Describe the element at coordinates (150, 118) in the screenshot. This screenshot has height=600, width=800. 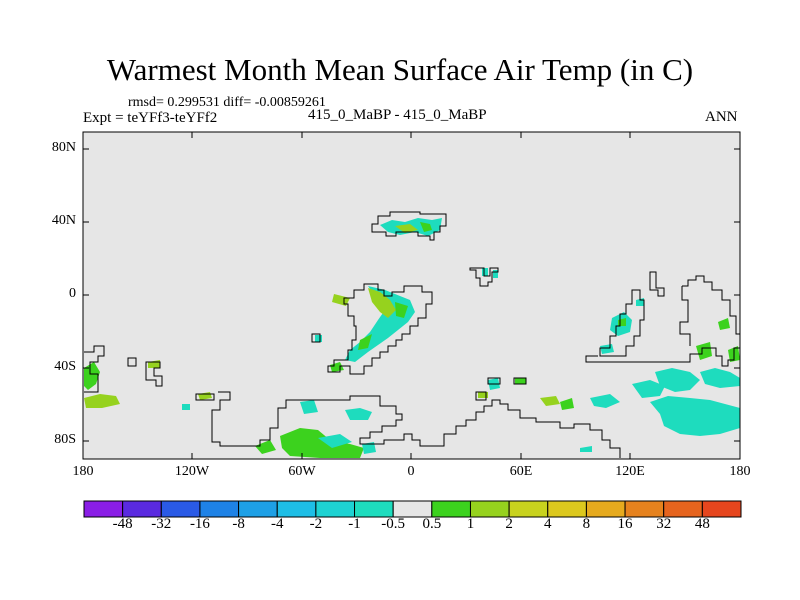
I see `experiment-label: Expt = teYFf3-teYFf2` at that location.